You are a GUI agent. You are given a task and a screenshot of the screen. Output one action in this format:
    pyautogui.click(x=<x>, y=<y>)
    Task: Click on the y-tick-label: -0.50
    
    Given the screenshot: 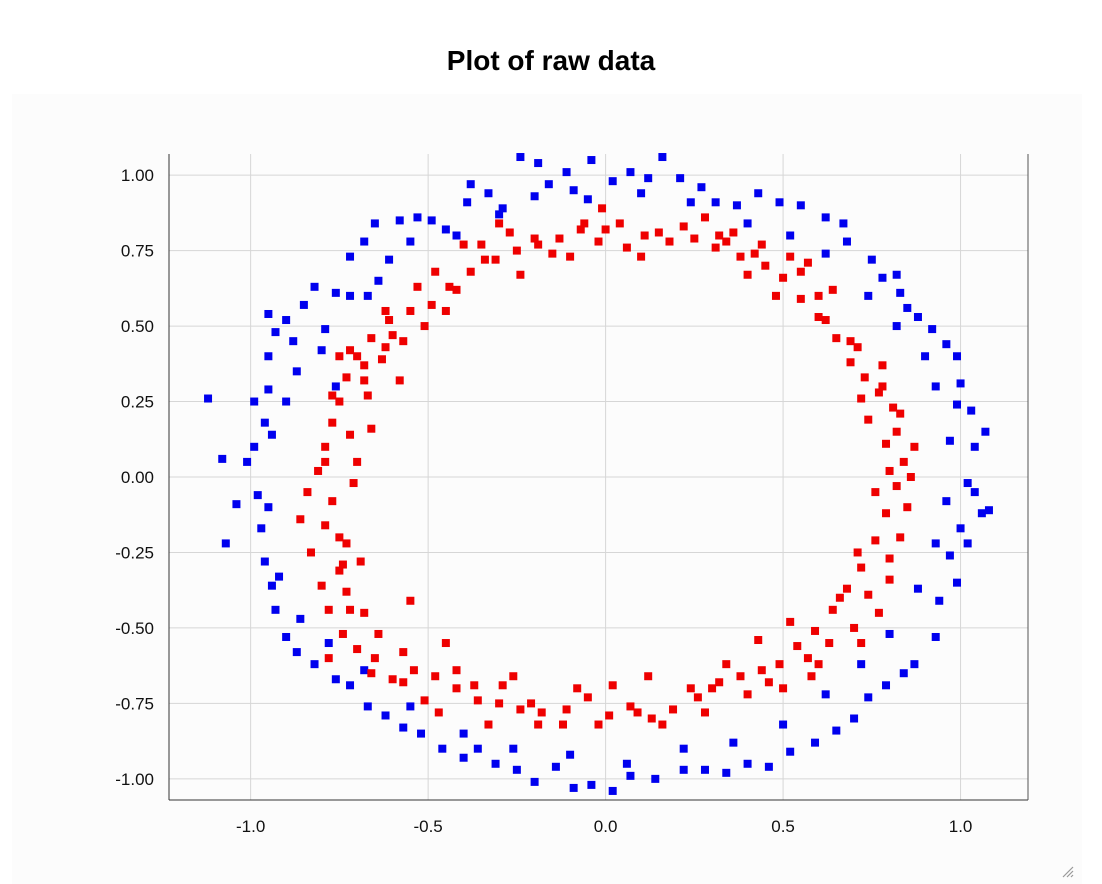 What is the action you would take?
    pyautogui.click(x=134, y=628)
    